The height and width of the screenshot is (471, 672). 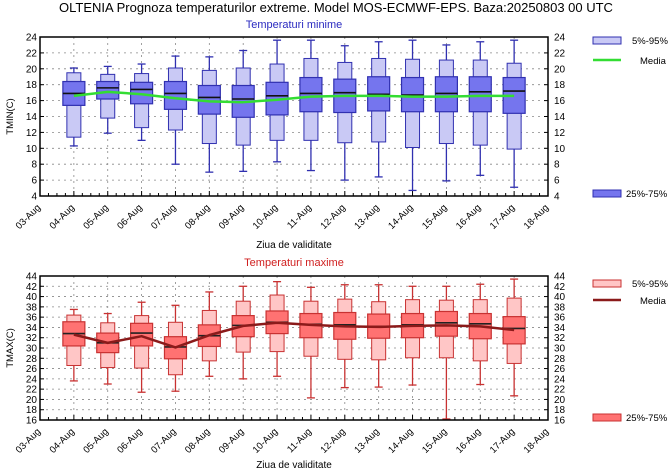 What do you see at coordinates (28, 216) in the screenshot?
I see `x-tick-label: 03-Aug` at bounding box center [28, 216].